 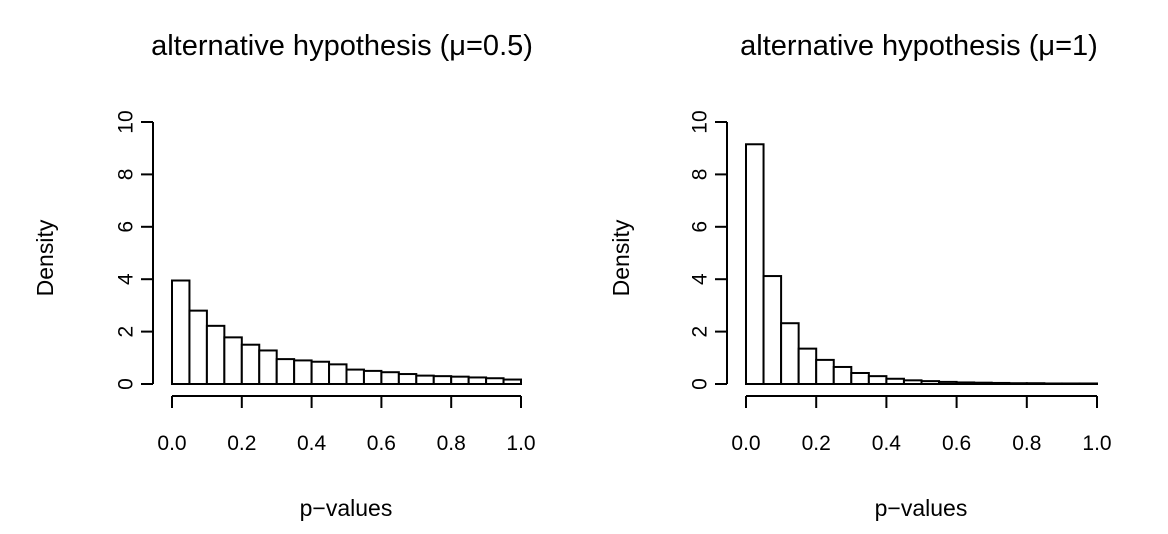 I want to click on chart-title: alternative hypothesis (μ=0.5), so click(x=342, y=46).